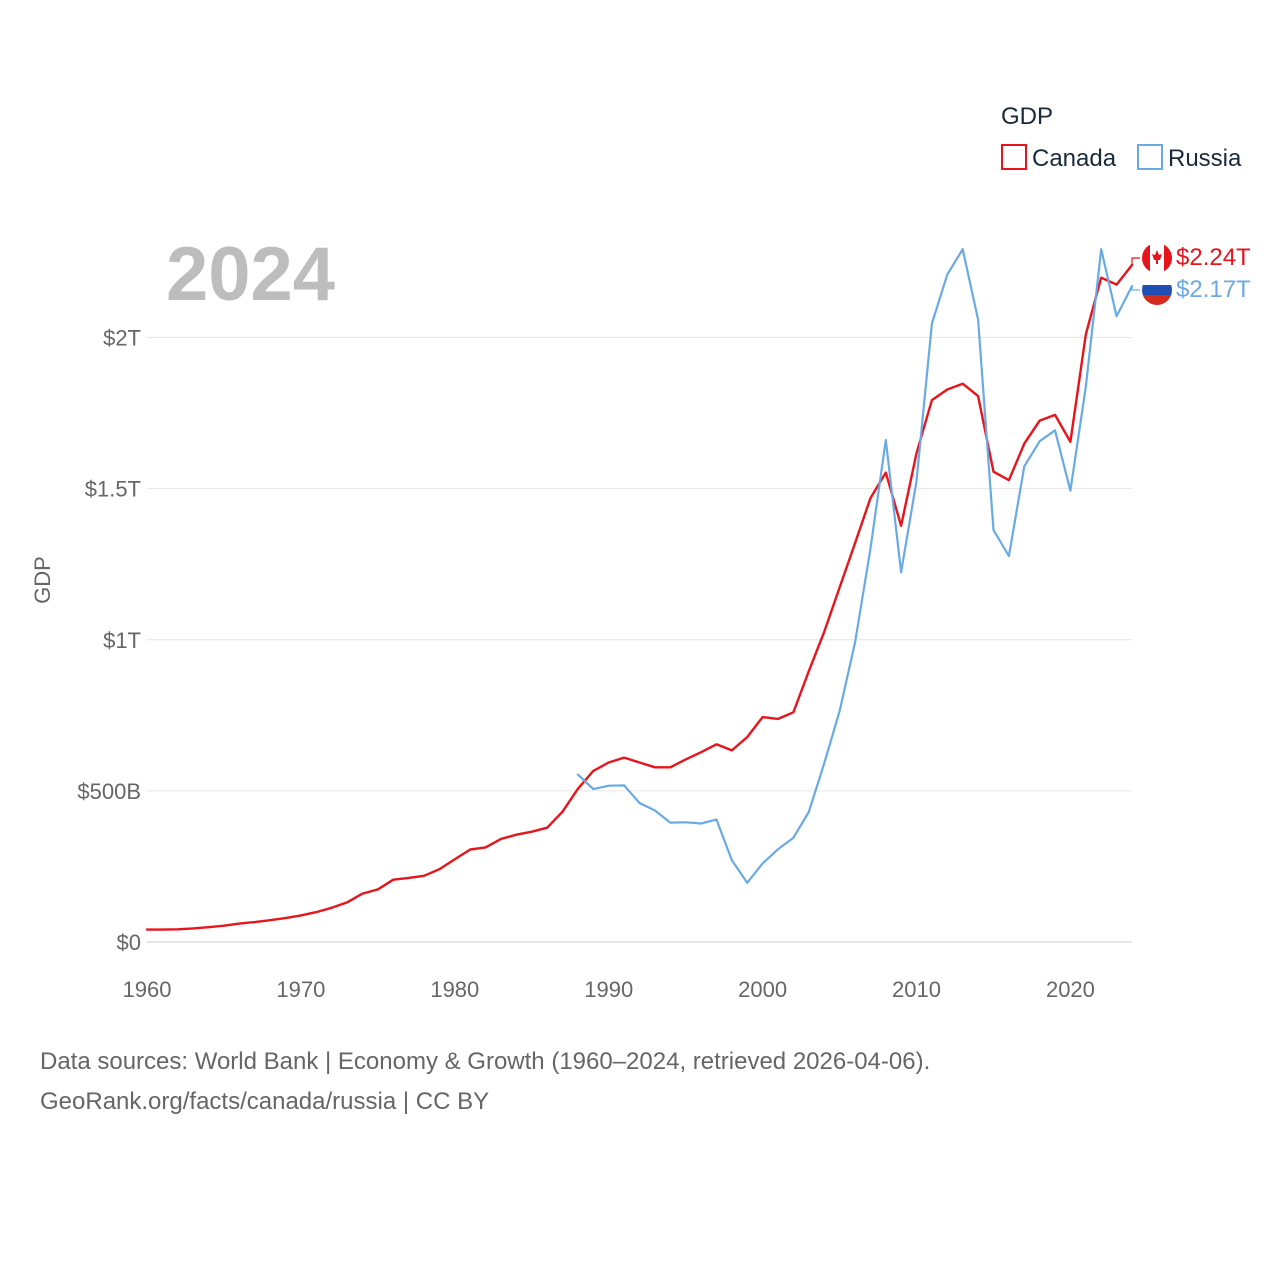 The height and width of the screenshot is (1280, 1280). I want to click on canada-end-connector, so click(1135, 261).